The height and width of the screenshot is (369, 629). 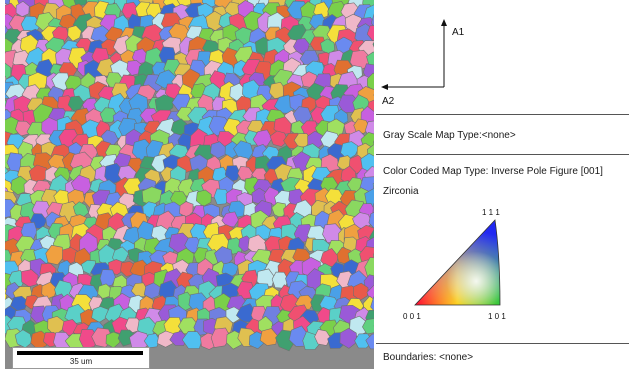 I want to click on scale-bar, so click(x=80, y=353).